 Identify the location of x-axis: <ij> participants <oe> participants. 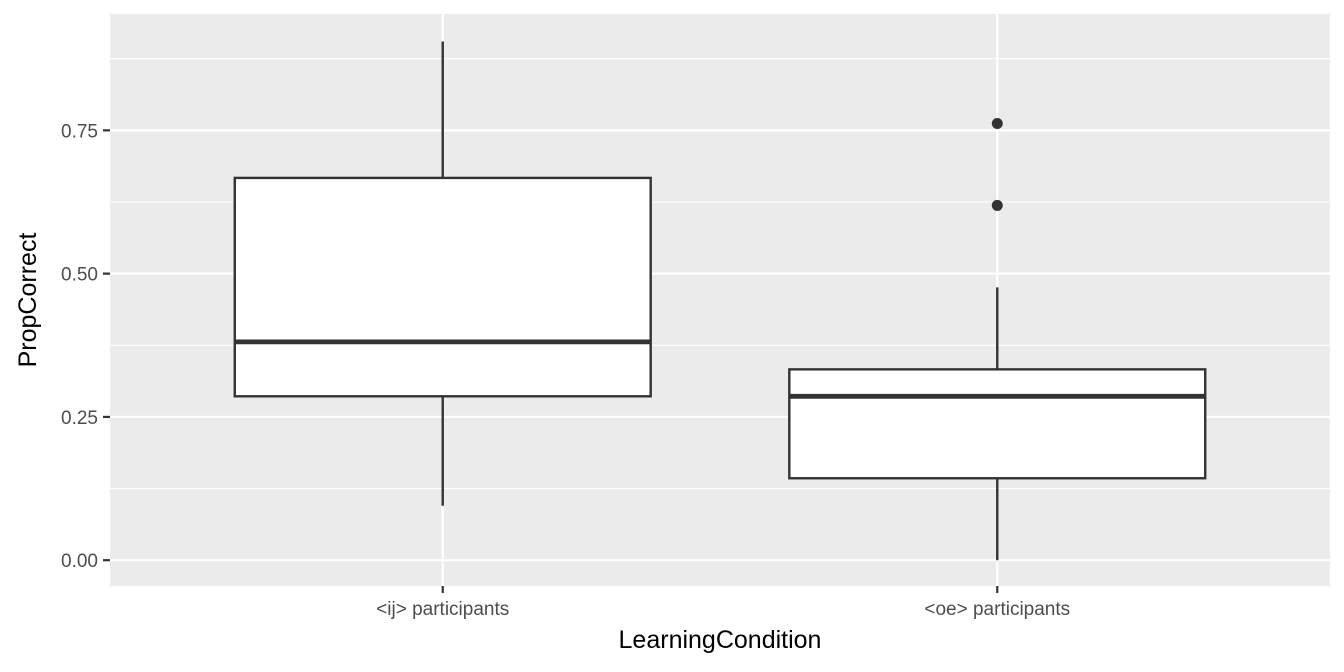
(723, 603).